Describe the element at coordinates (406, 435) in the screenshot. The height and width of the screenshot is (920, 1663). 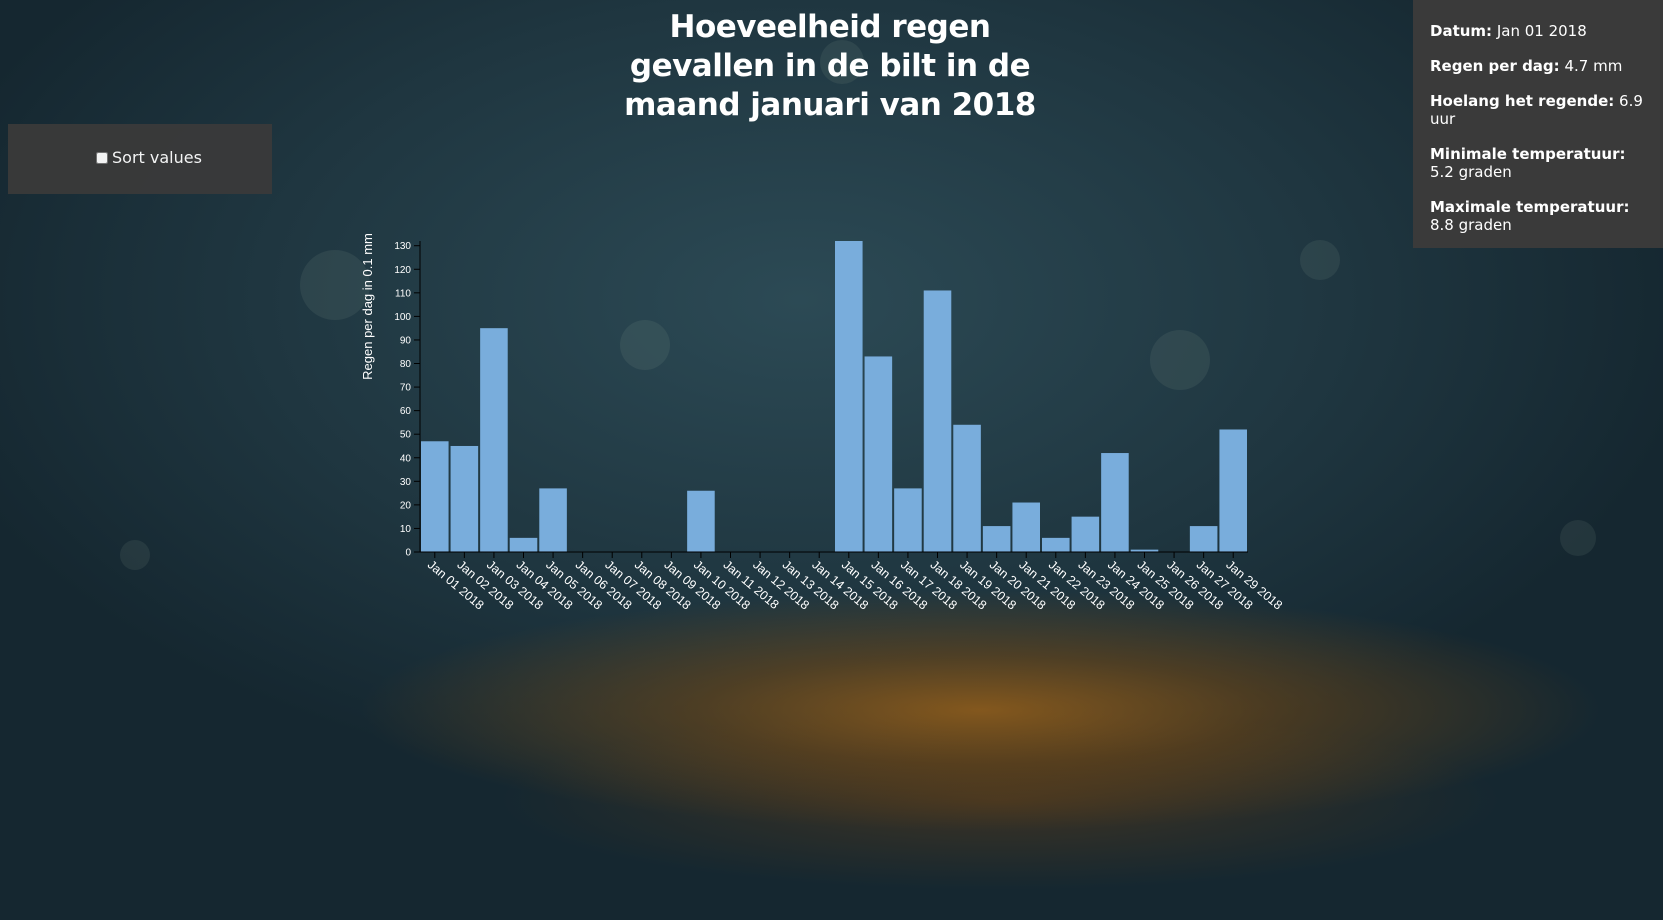
I see `y-tick-label: 50` at that location.